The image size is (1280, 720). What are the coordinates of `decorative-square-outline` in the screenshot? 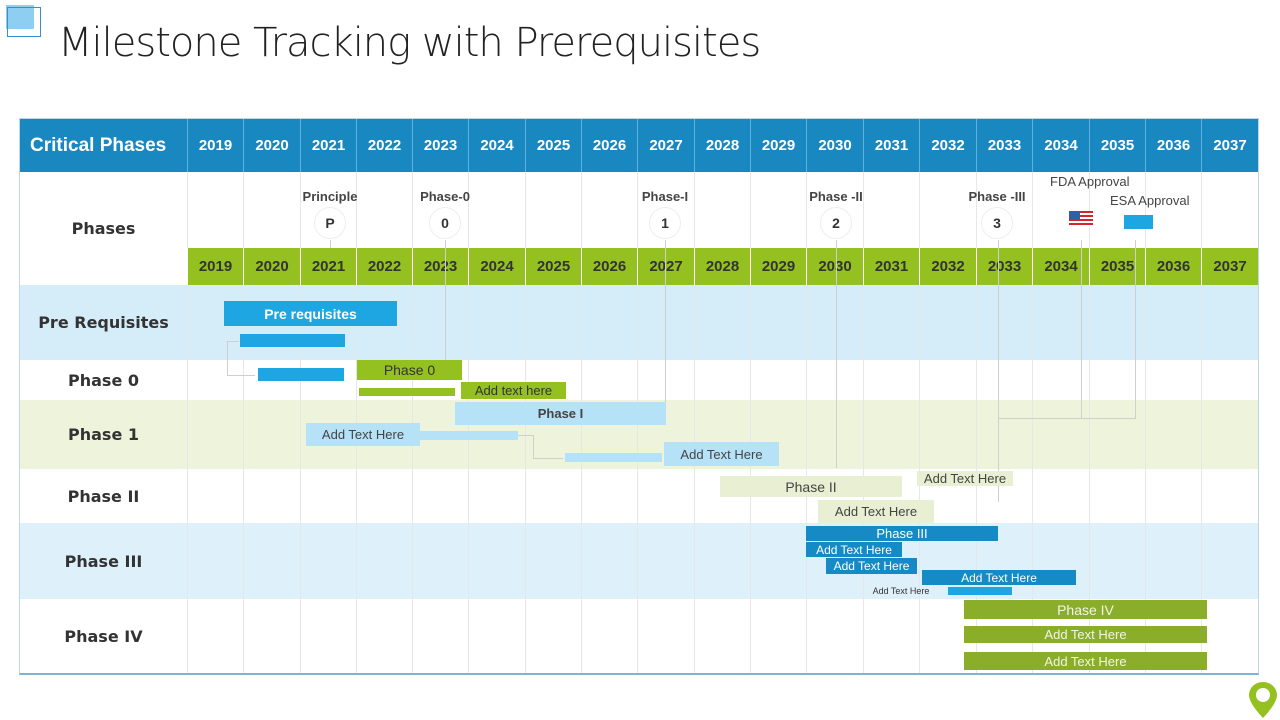 It's located at (24, 22).